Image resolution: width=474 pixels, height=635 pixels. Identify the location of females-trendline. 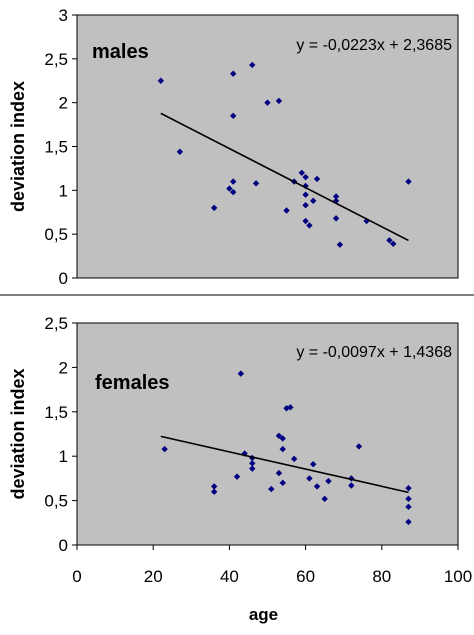
(284, 464).